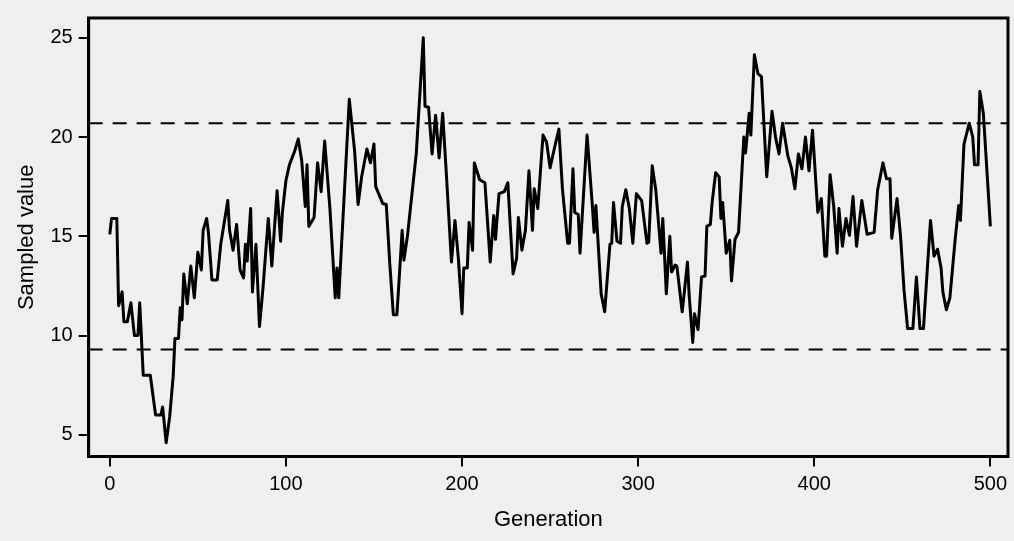 The width and height of the screenshot is (1014, 541). I want to click on x-tick-label: 400, so click(814, 483).